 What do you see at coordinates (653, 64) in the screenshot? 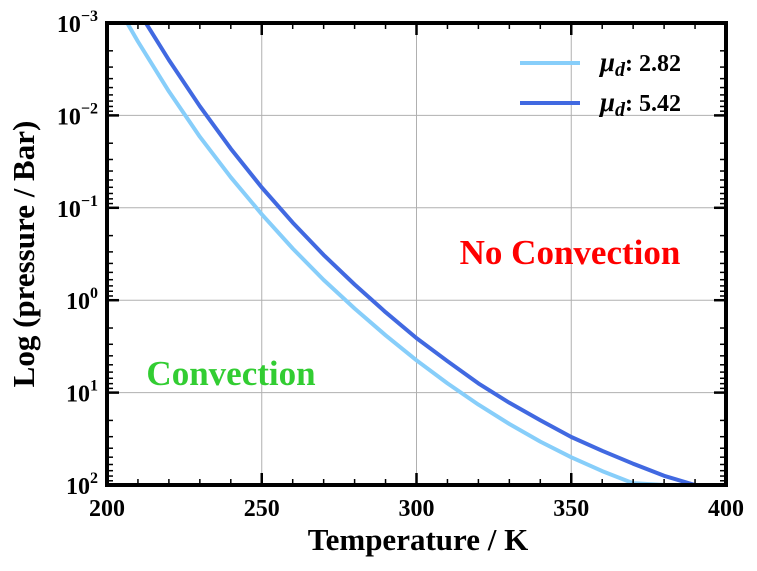
I see `legend-value: : 2.82` at bounding box center [653, 64].